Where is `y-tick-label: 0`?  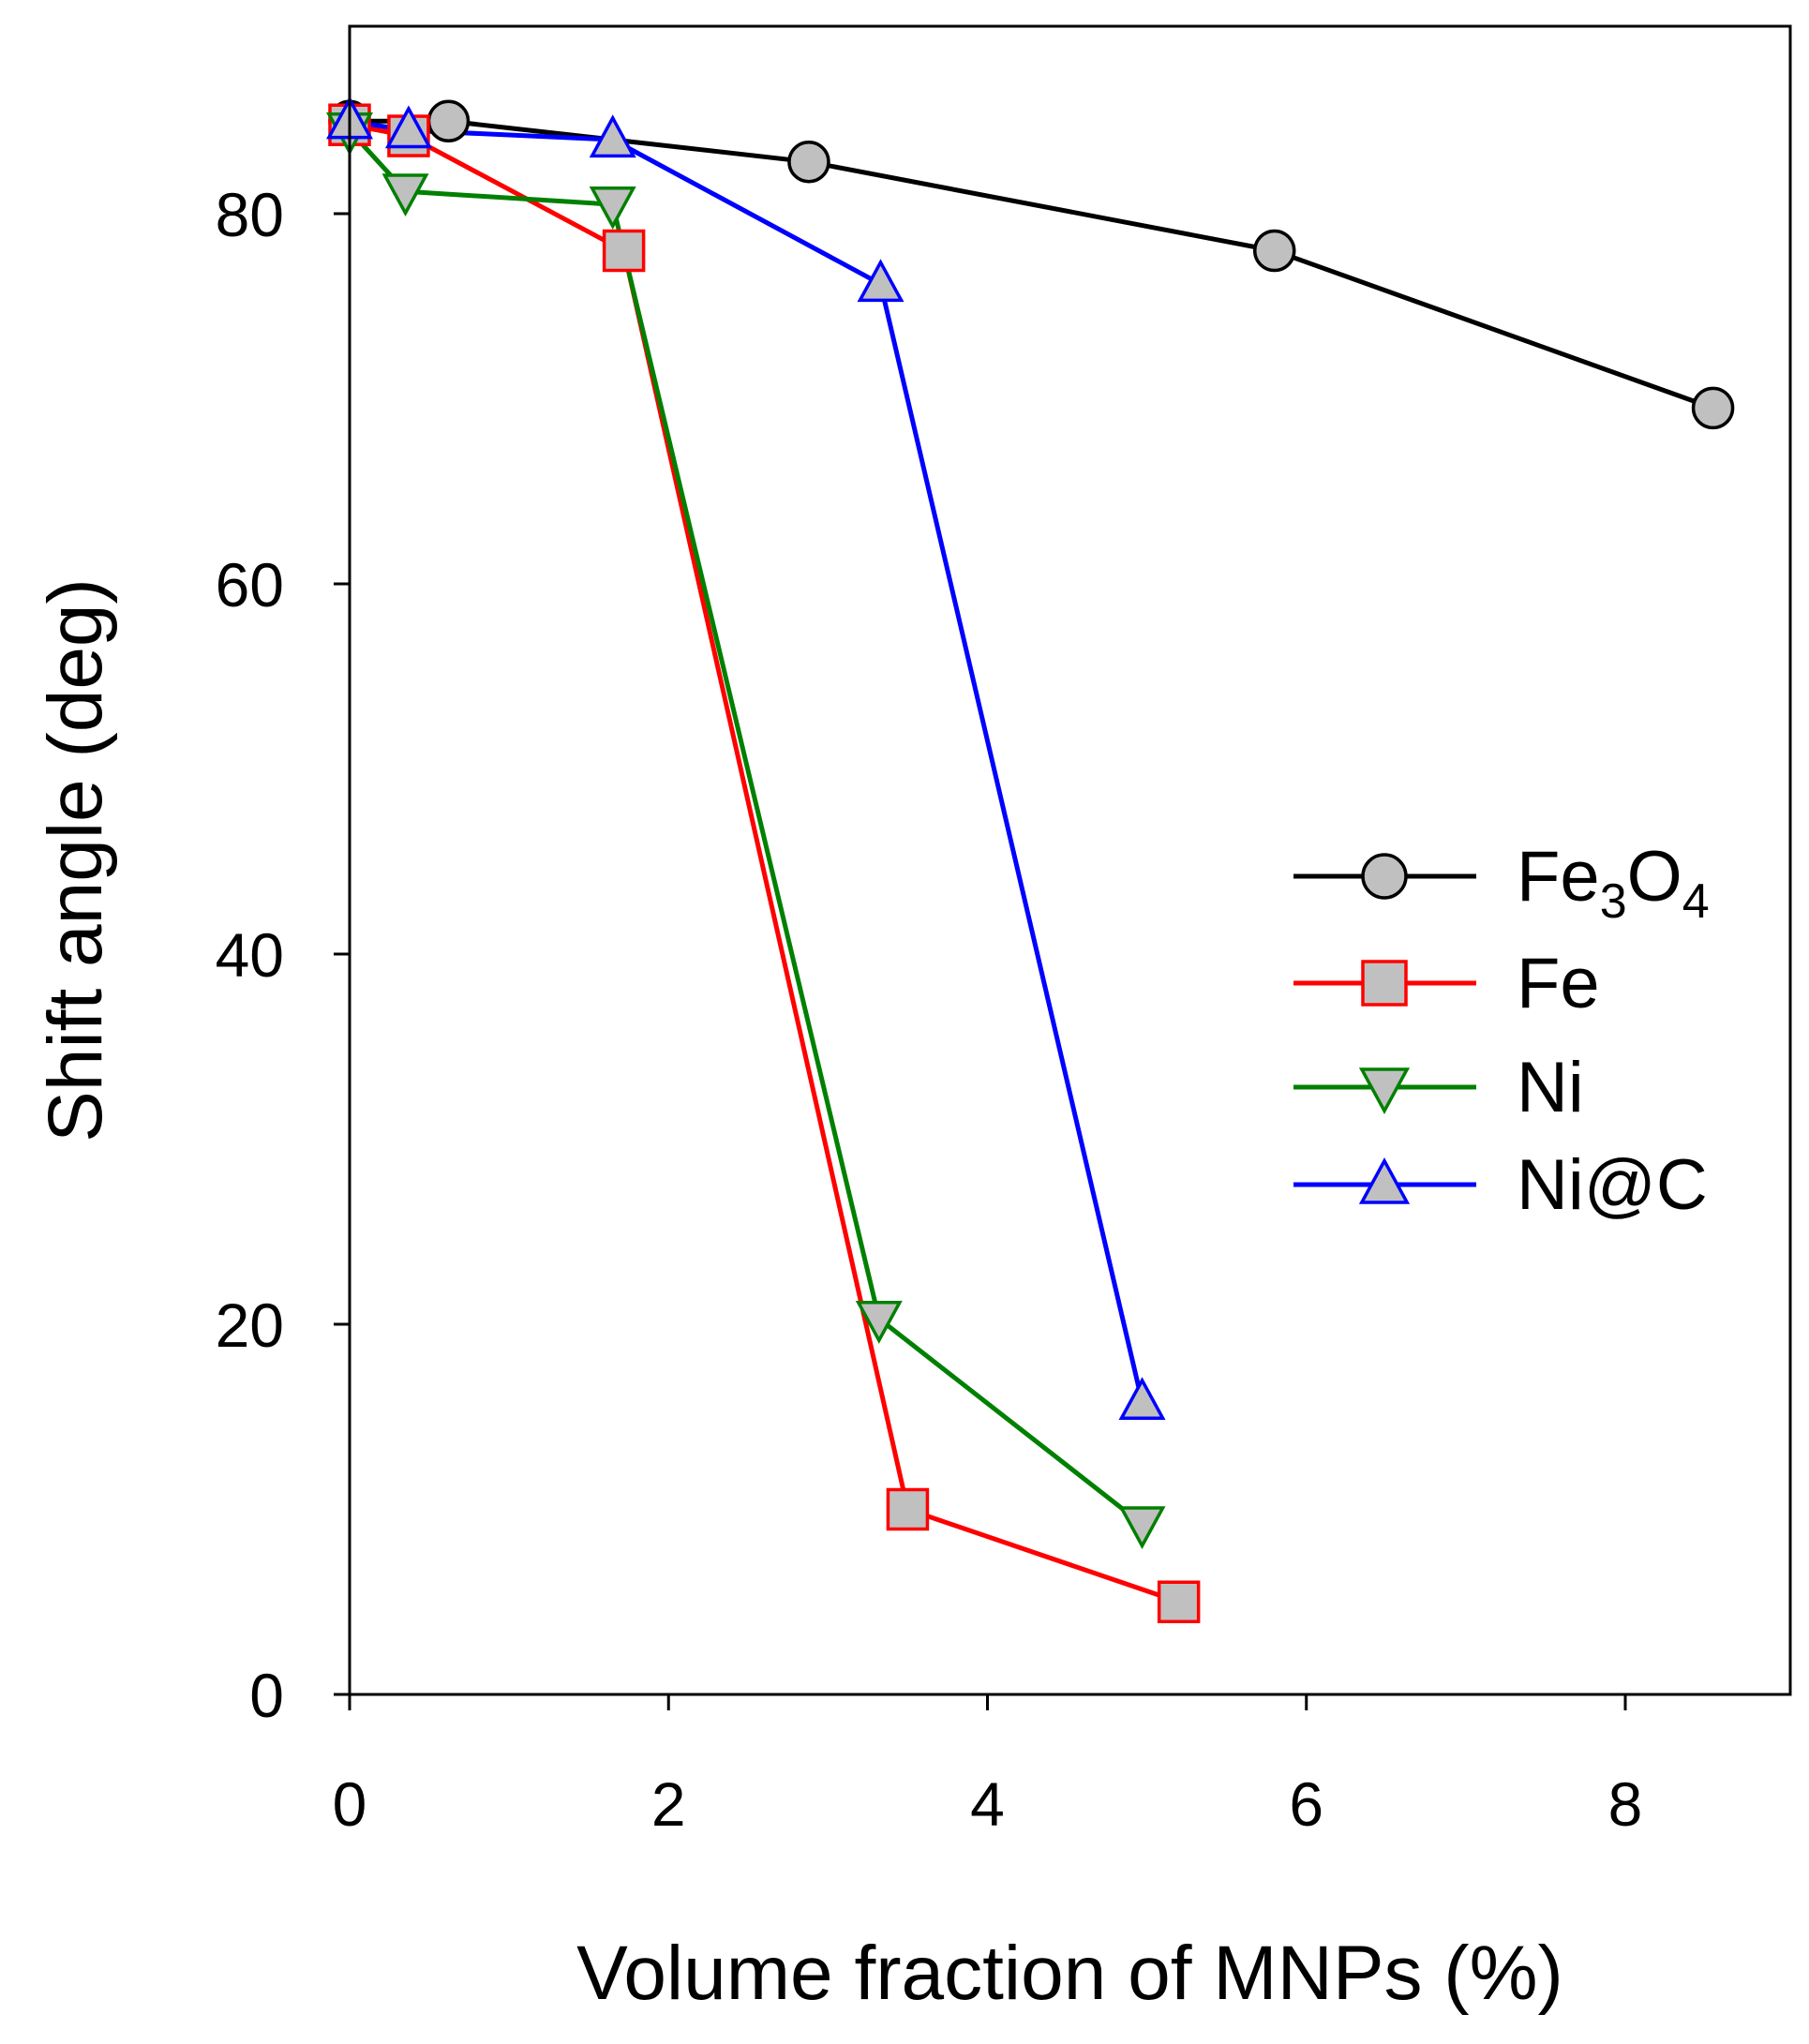 y-tick-label: 0 is located at coordinates (266, 1696).